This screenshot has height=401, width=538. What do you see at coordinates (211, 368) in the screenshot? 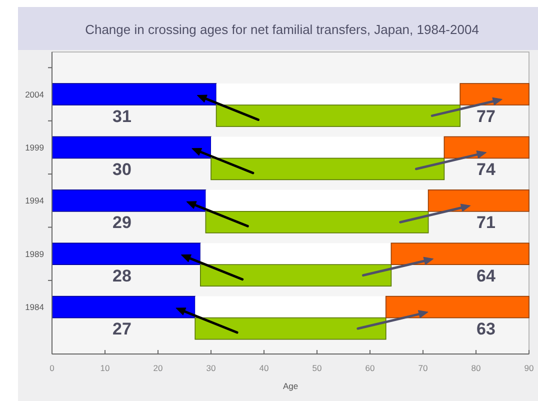
I see `x-tick-label: 30` at bounding box center [211, 368].